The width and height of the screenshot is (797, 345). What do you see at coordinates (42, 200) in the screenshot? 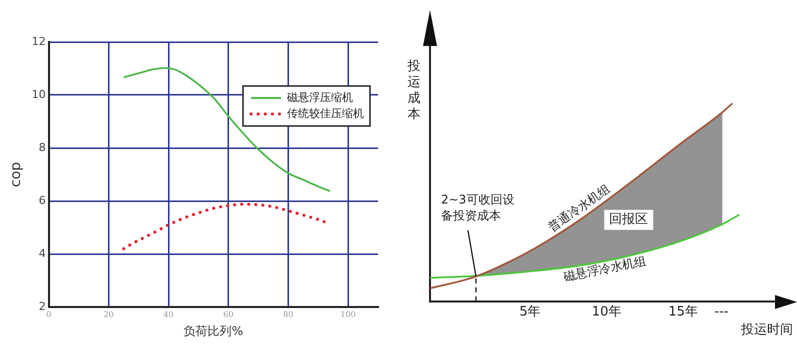
I see `y-tick-label: 6` at bounding box center [42, 200].